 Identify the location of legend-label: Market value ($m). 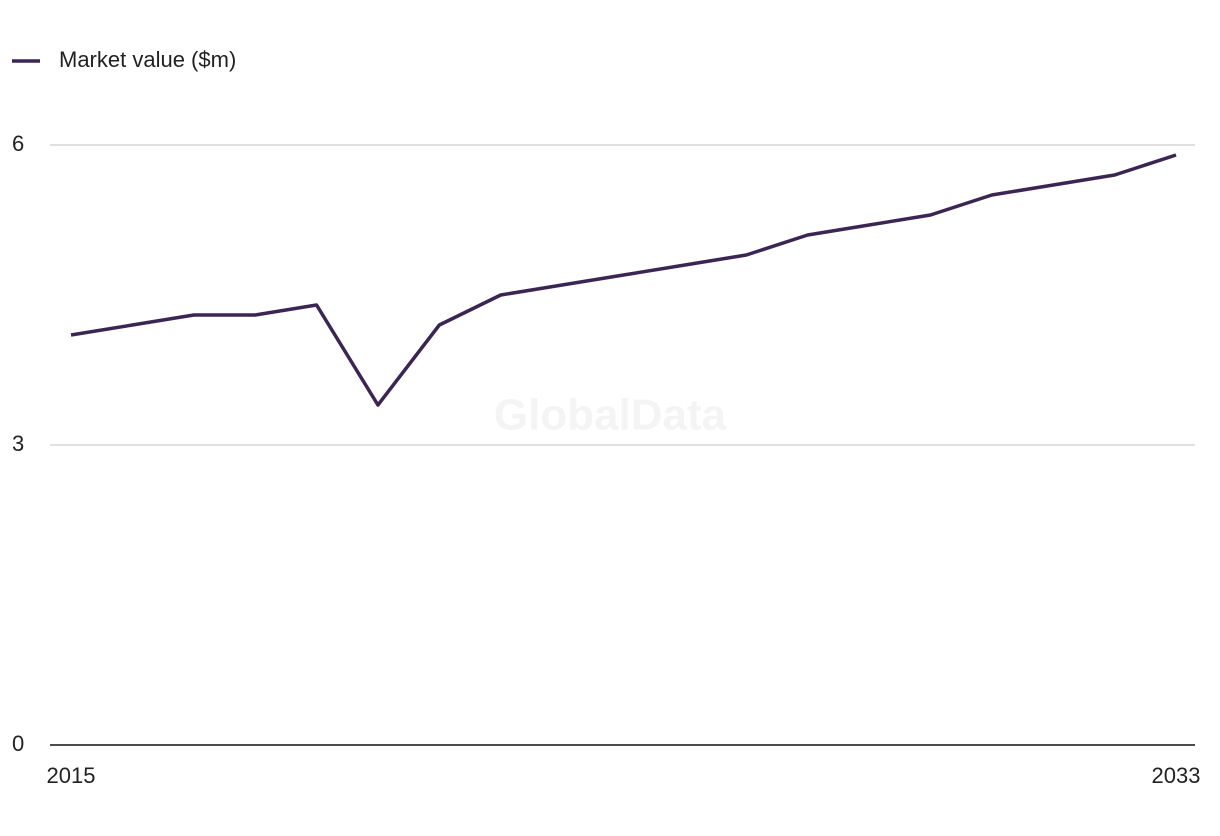
(147, 59).